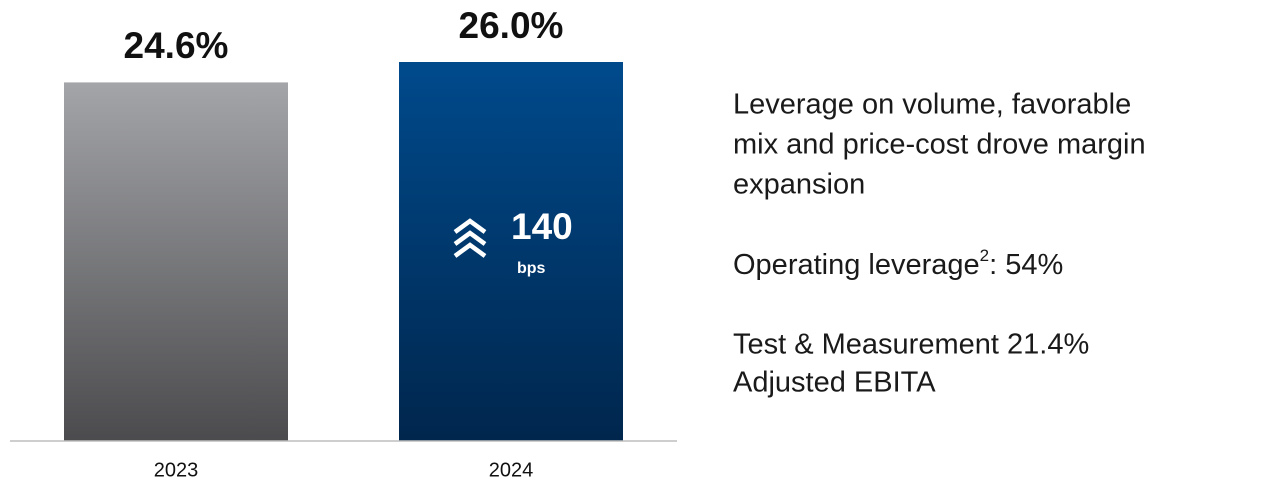 This screenshot has height=493, width=1261. Describe the element at coordinates (939, 145) in the screenshot. I see `note-line: mix and price-cost drove margin` at that location.